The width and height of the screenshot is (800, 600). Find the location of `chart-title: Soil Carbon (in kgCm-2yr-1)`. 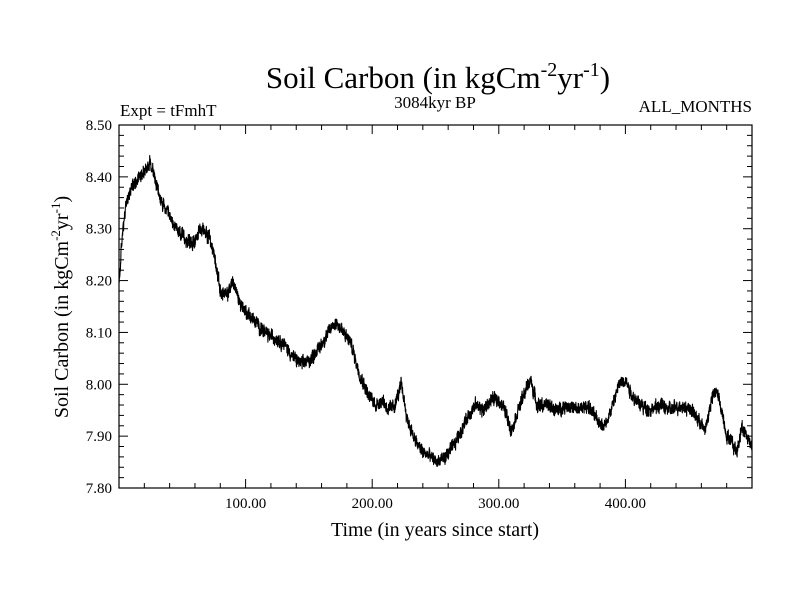

chart-title: Soil Carbon (in kgCm-2yr-1) is located at coordinates (438, 77).